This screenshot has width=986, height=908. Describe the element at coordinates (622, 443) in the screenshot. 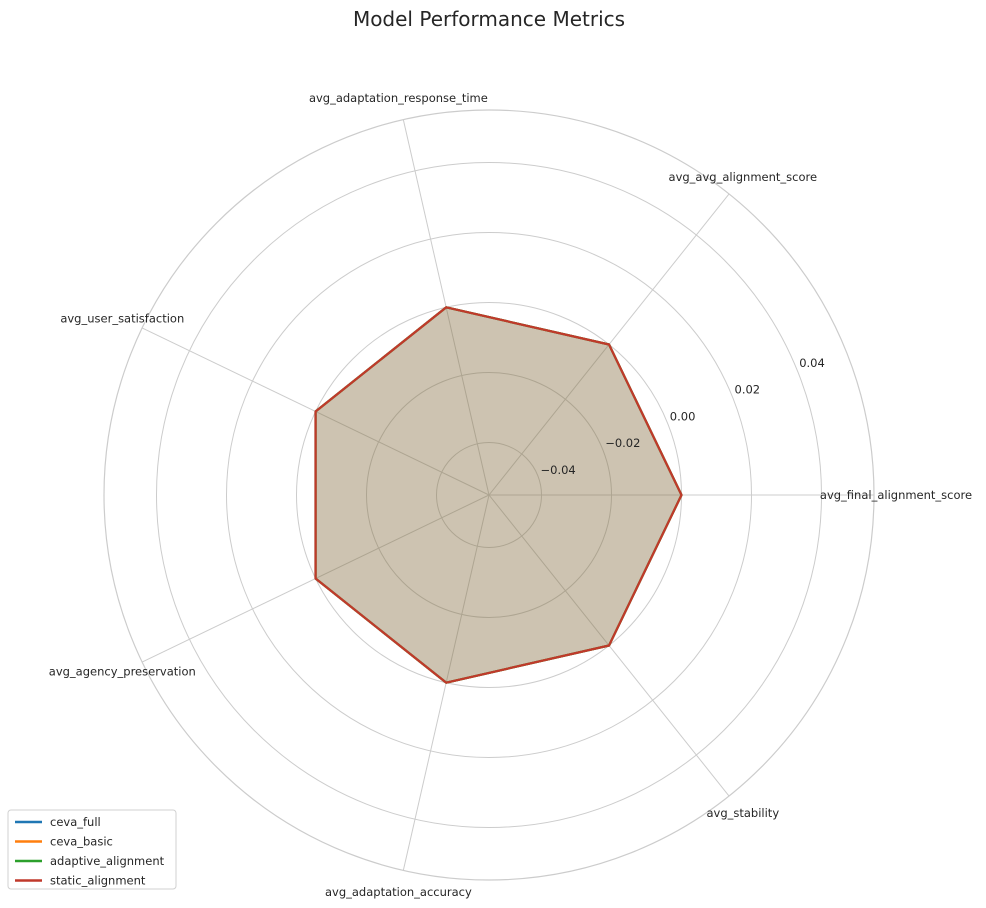

I see `rtick-label-1: −0.02` at that location.